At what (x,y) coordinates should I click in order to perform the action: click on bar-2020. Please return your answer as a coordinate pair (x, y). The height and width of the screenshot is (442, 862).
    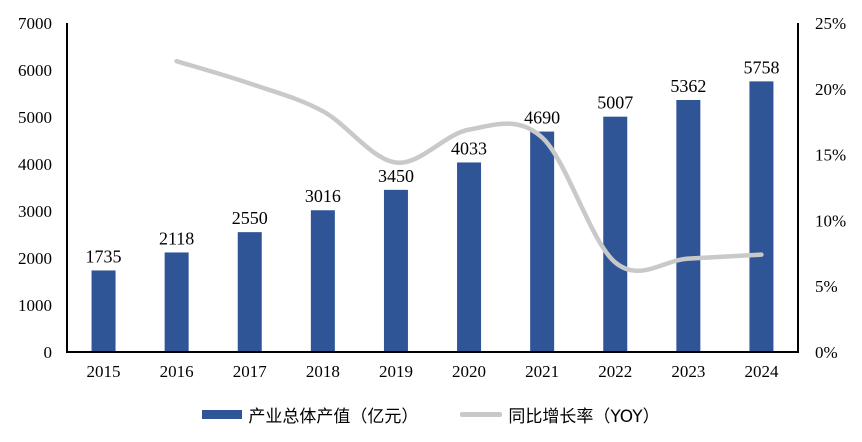
    Looking at the image, I should click on (469, 257).